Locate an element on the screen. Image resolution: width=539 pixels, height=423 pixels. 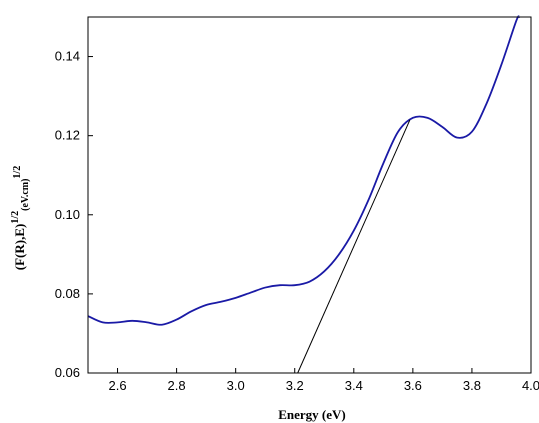
y-tick-label: 0.12 is located at coordinates (67, 135).